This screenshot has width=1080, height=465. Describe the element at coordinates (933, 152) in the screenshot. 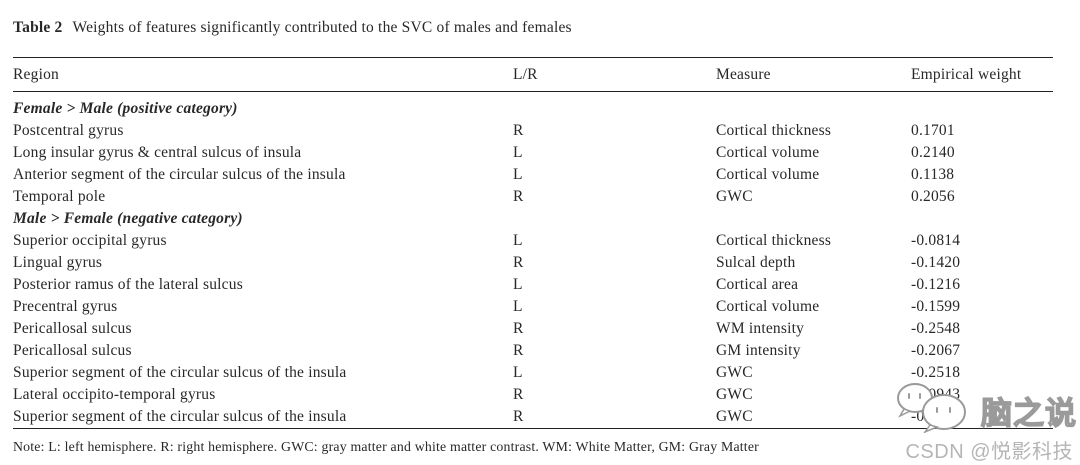

I see `weight-cell: 0.2140` at that location.